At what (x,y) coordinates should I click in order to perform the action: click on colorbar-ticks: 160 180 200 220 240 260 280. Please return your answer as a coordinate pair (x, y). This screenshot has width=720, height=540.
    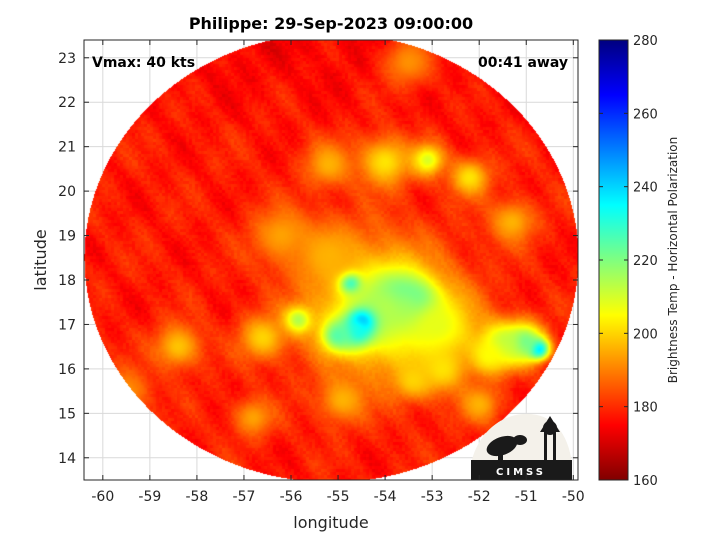
    Looking at the image, I should click on (628, 261).